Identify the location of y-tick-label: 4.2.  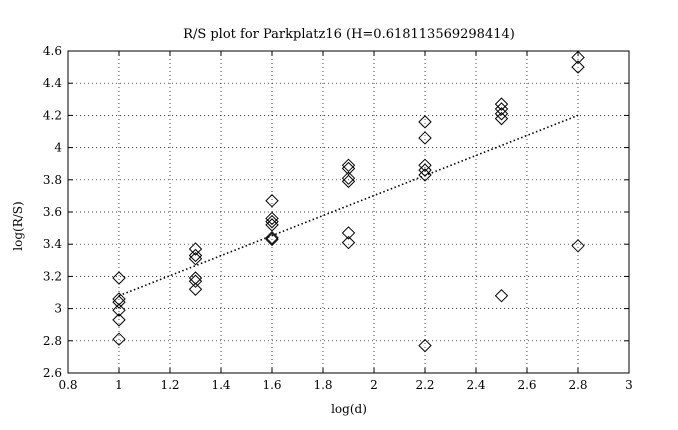
(52, 115).